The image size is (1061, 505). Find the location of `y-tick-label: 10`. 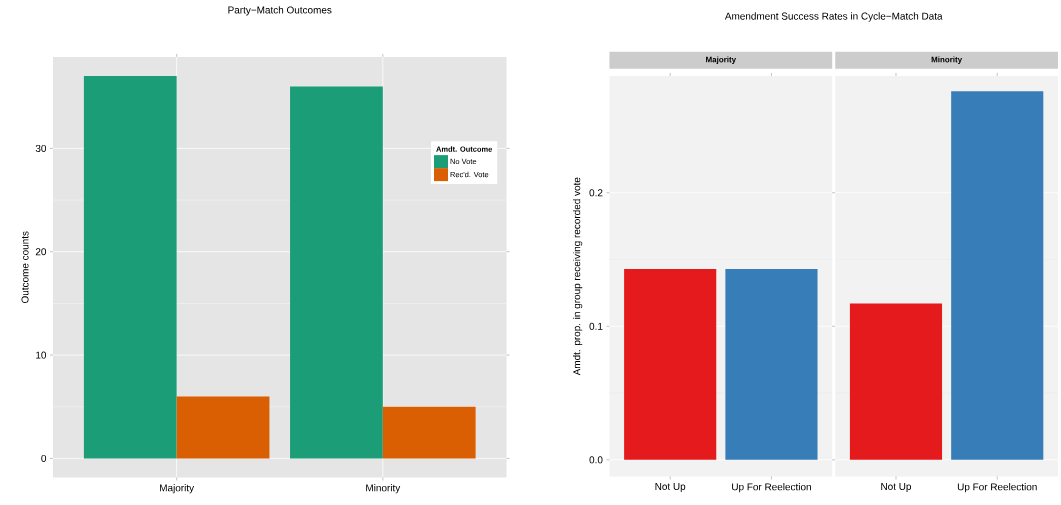

y-tick-label: 10 is located at coordinates (41, 355).